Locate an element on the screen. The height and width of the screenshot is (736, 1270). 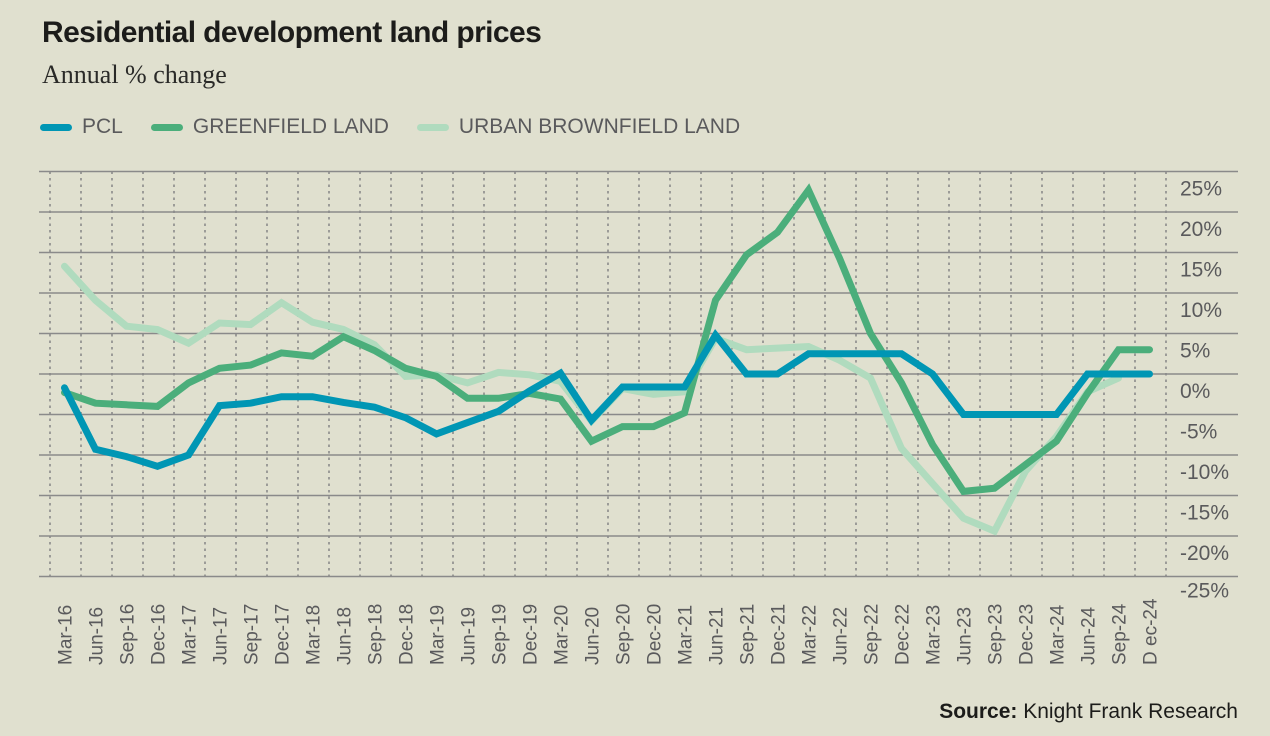
y-tick-label: -20% is located at coordinates (1204, 553).